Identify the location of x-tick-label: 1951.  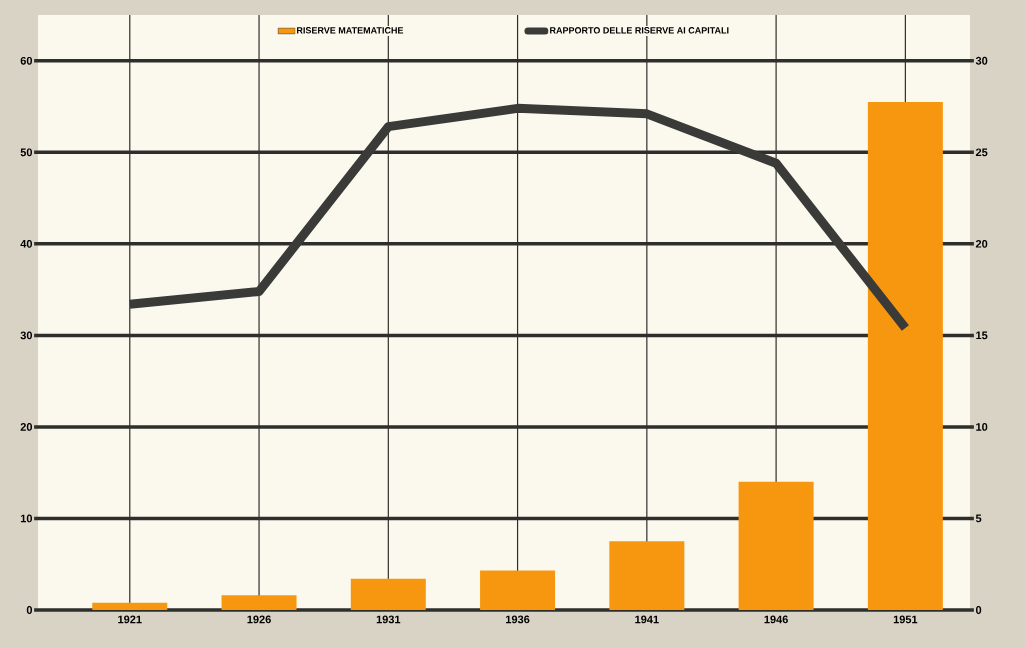
(905, 619).